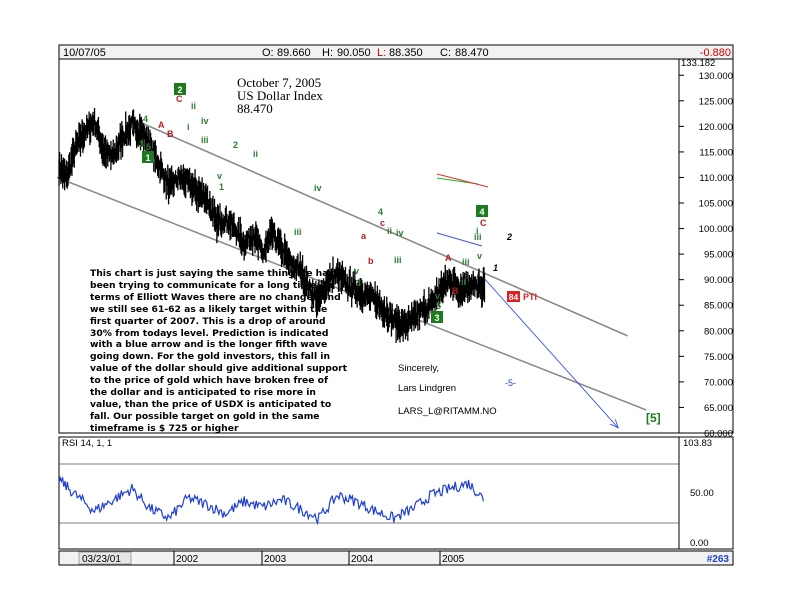  I want to click on header-open-label: O:, so click(268, 53).